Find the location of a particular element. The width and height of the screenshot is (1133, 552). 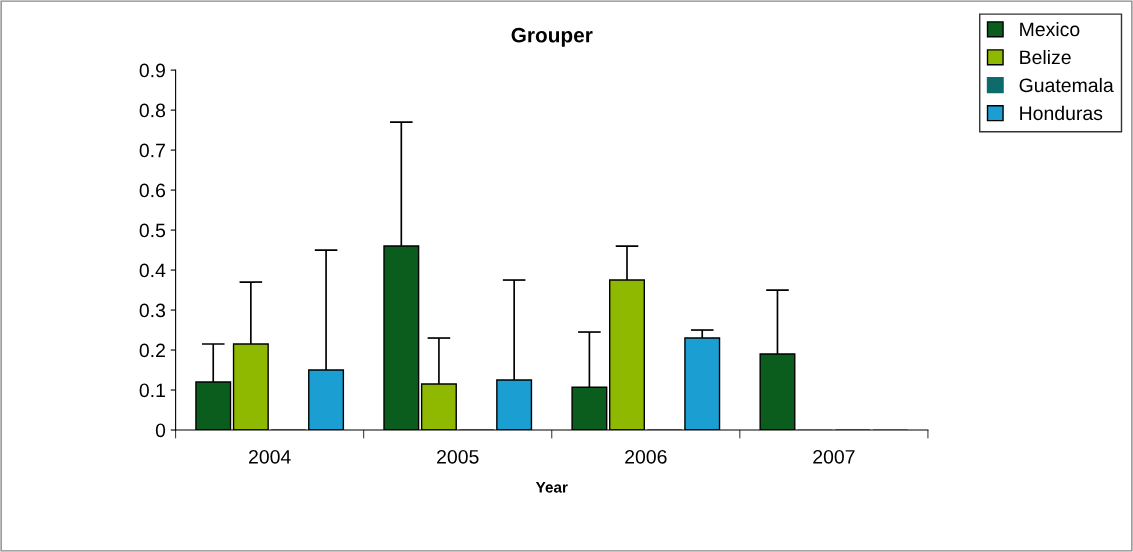

x-axis-title: Year is located at coordinates (551, 487).